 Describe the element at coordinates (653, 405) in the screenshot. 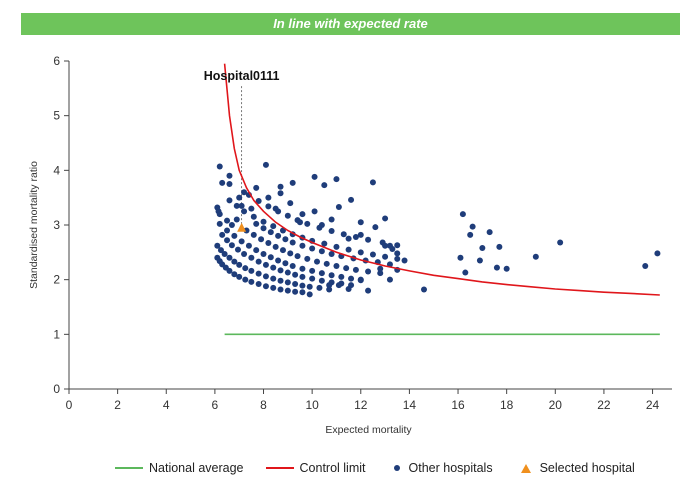

I see `x-tick-label: 24` at that location.